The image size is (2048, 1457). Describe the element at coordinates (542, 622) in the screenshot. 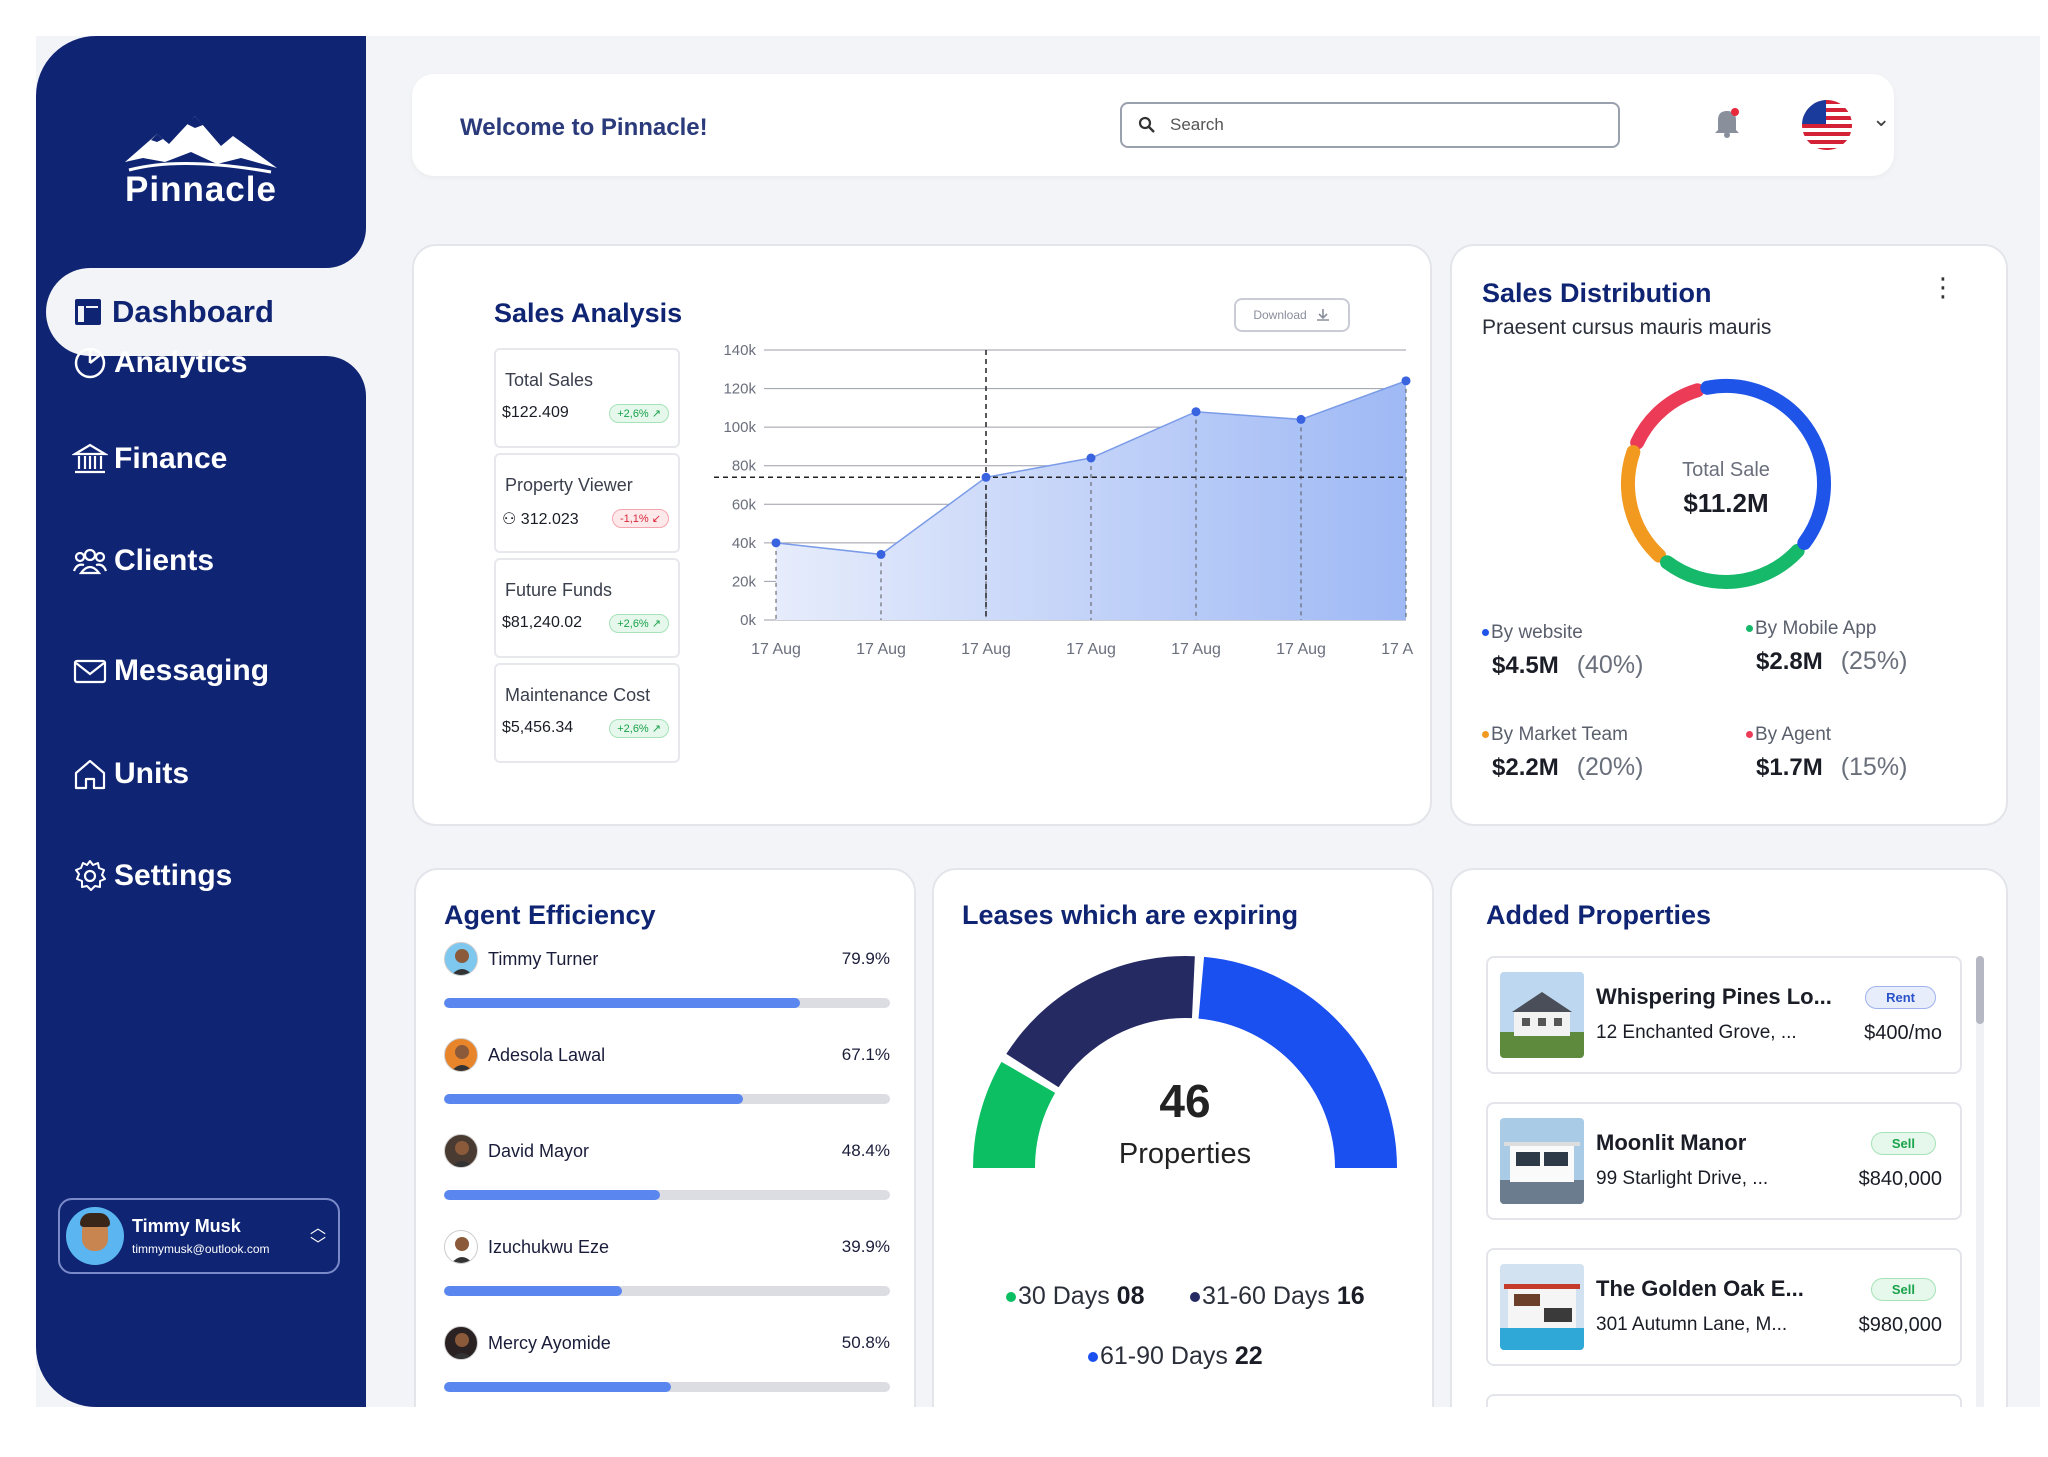

I see `stat-value: $81,240.02` at that location.